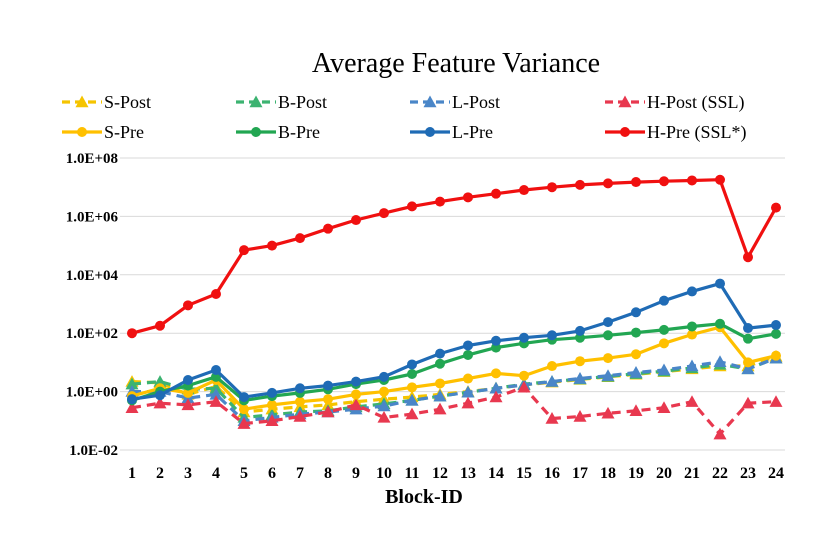 The image size is (823, 533). Describe the element at coordinates (552, 473) in the screenshot. I see `x-tick-label: 16` at that location.